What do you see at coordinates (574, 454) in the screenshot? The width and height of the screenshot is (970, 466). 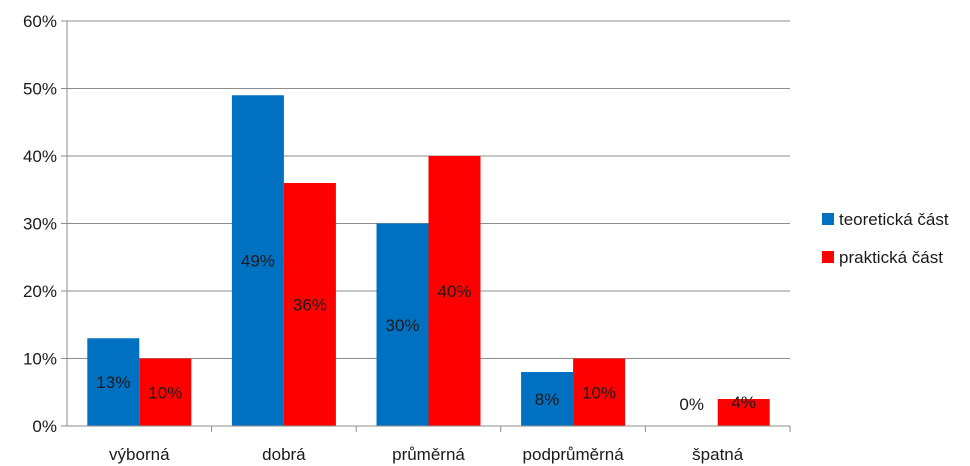 I see `x-category-label: podprůměrná` at bounding box center [574, 454].